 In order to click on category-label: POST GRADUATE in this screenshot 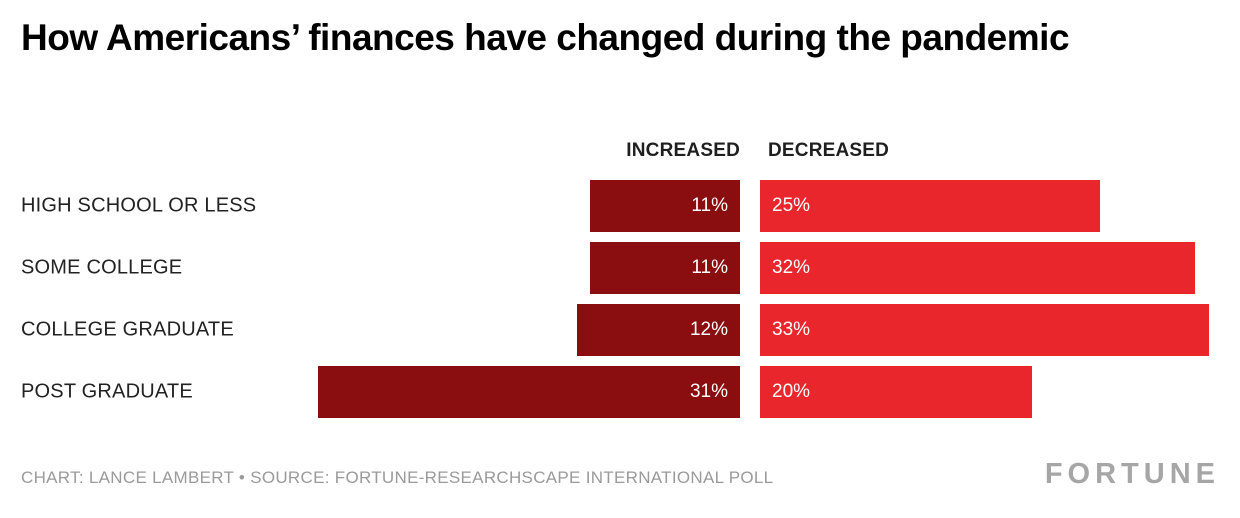, I will do `click(107, 391)`.